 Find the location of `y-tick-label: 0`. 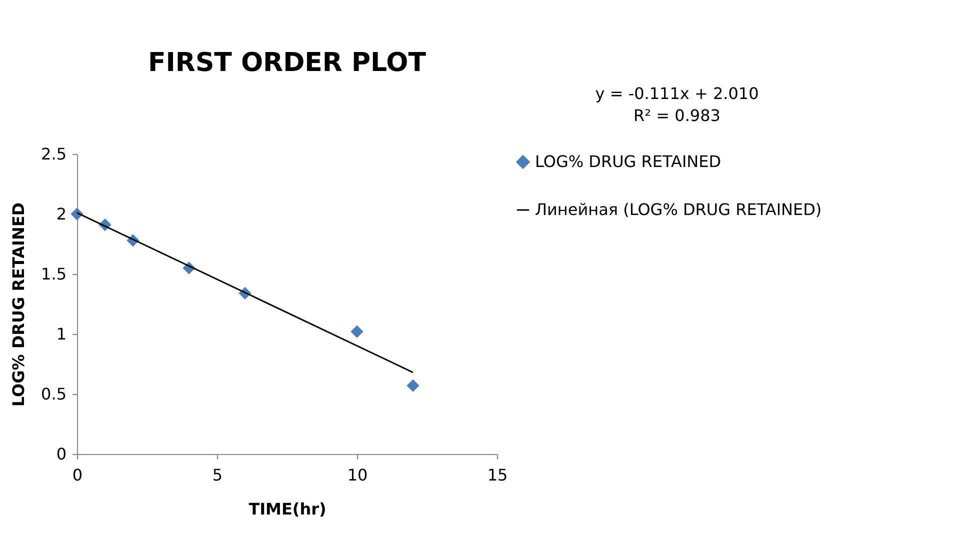

y-tick-label: 0 is located at coordinates (61, 454).